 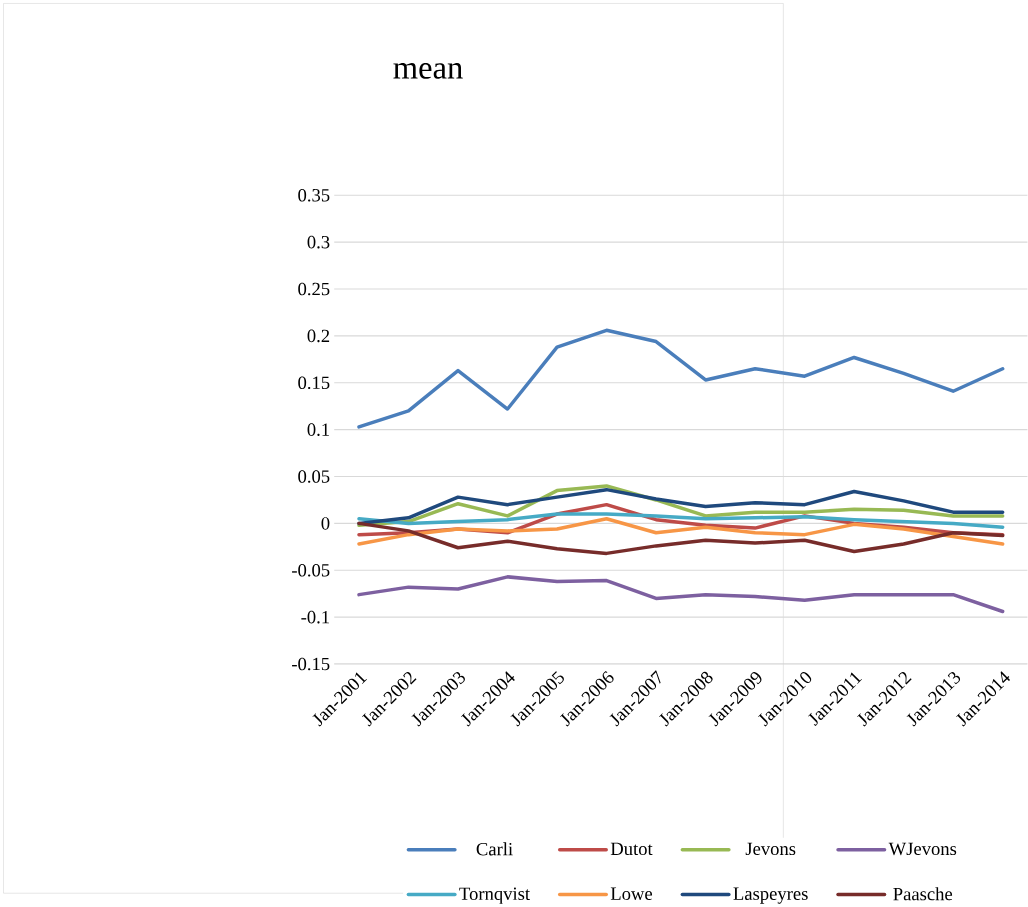 I want to click on legend-label: Laspeyres, so click(x=770, y=896).